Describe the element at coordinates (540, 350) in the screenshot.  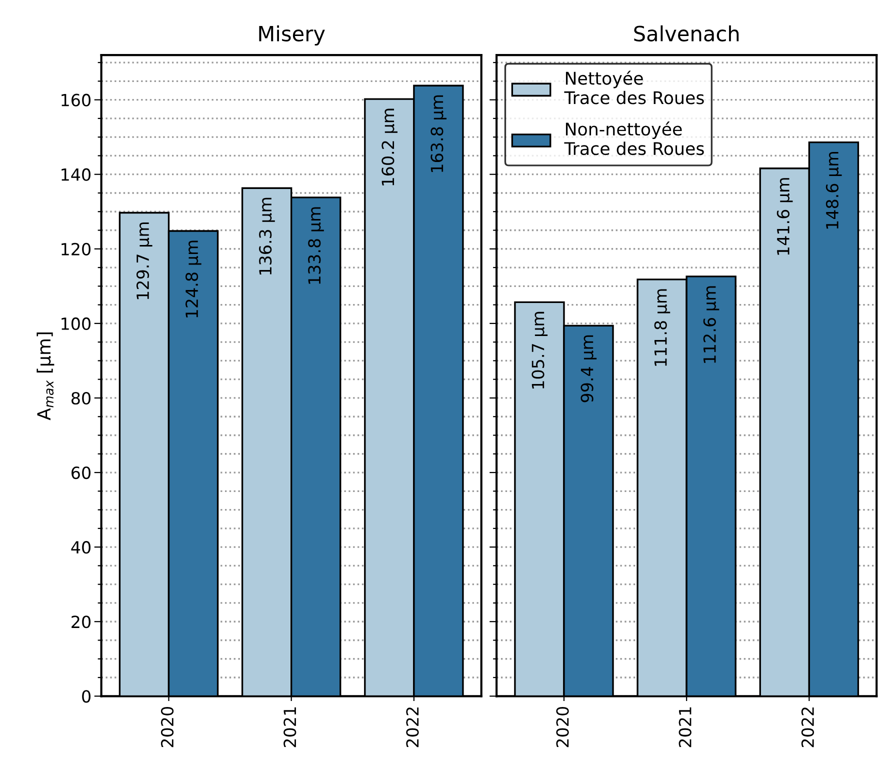
I see `data-label: 105.7 μm` at that location.